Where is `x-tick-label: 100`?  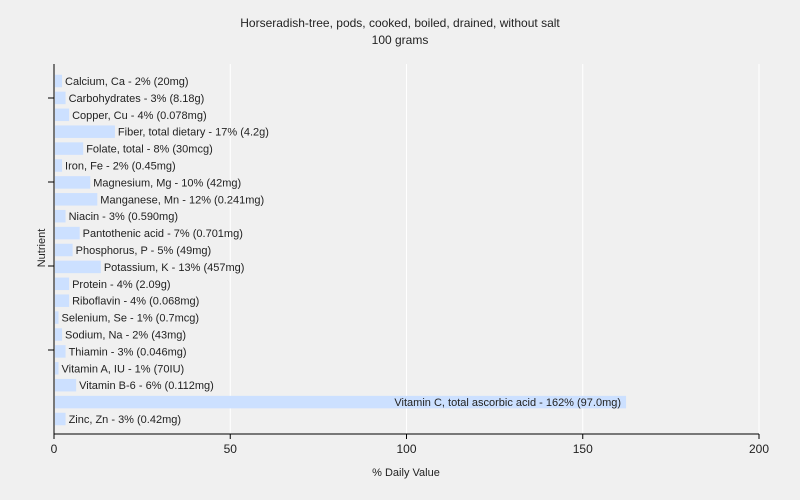 x-tick-label: 100 is located at coordinates (406, 449).